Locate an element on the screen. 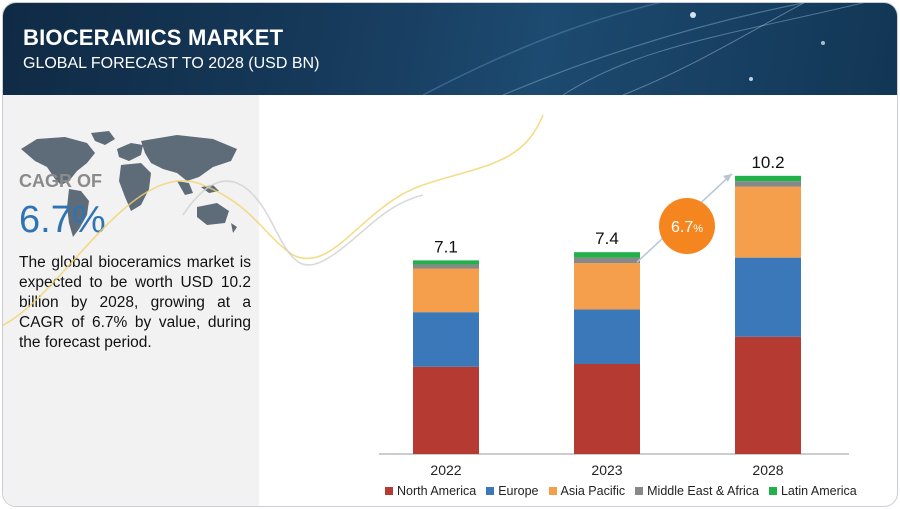 The width and height of the screenshot is (900, 509). bar-total-label-2023: 7.4 is located at coordinates (607, 238).